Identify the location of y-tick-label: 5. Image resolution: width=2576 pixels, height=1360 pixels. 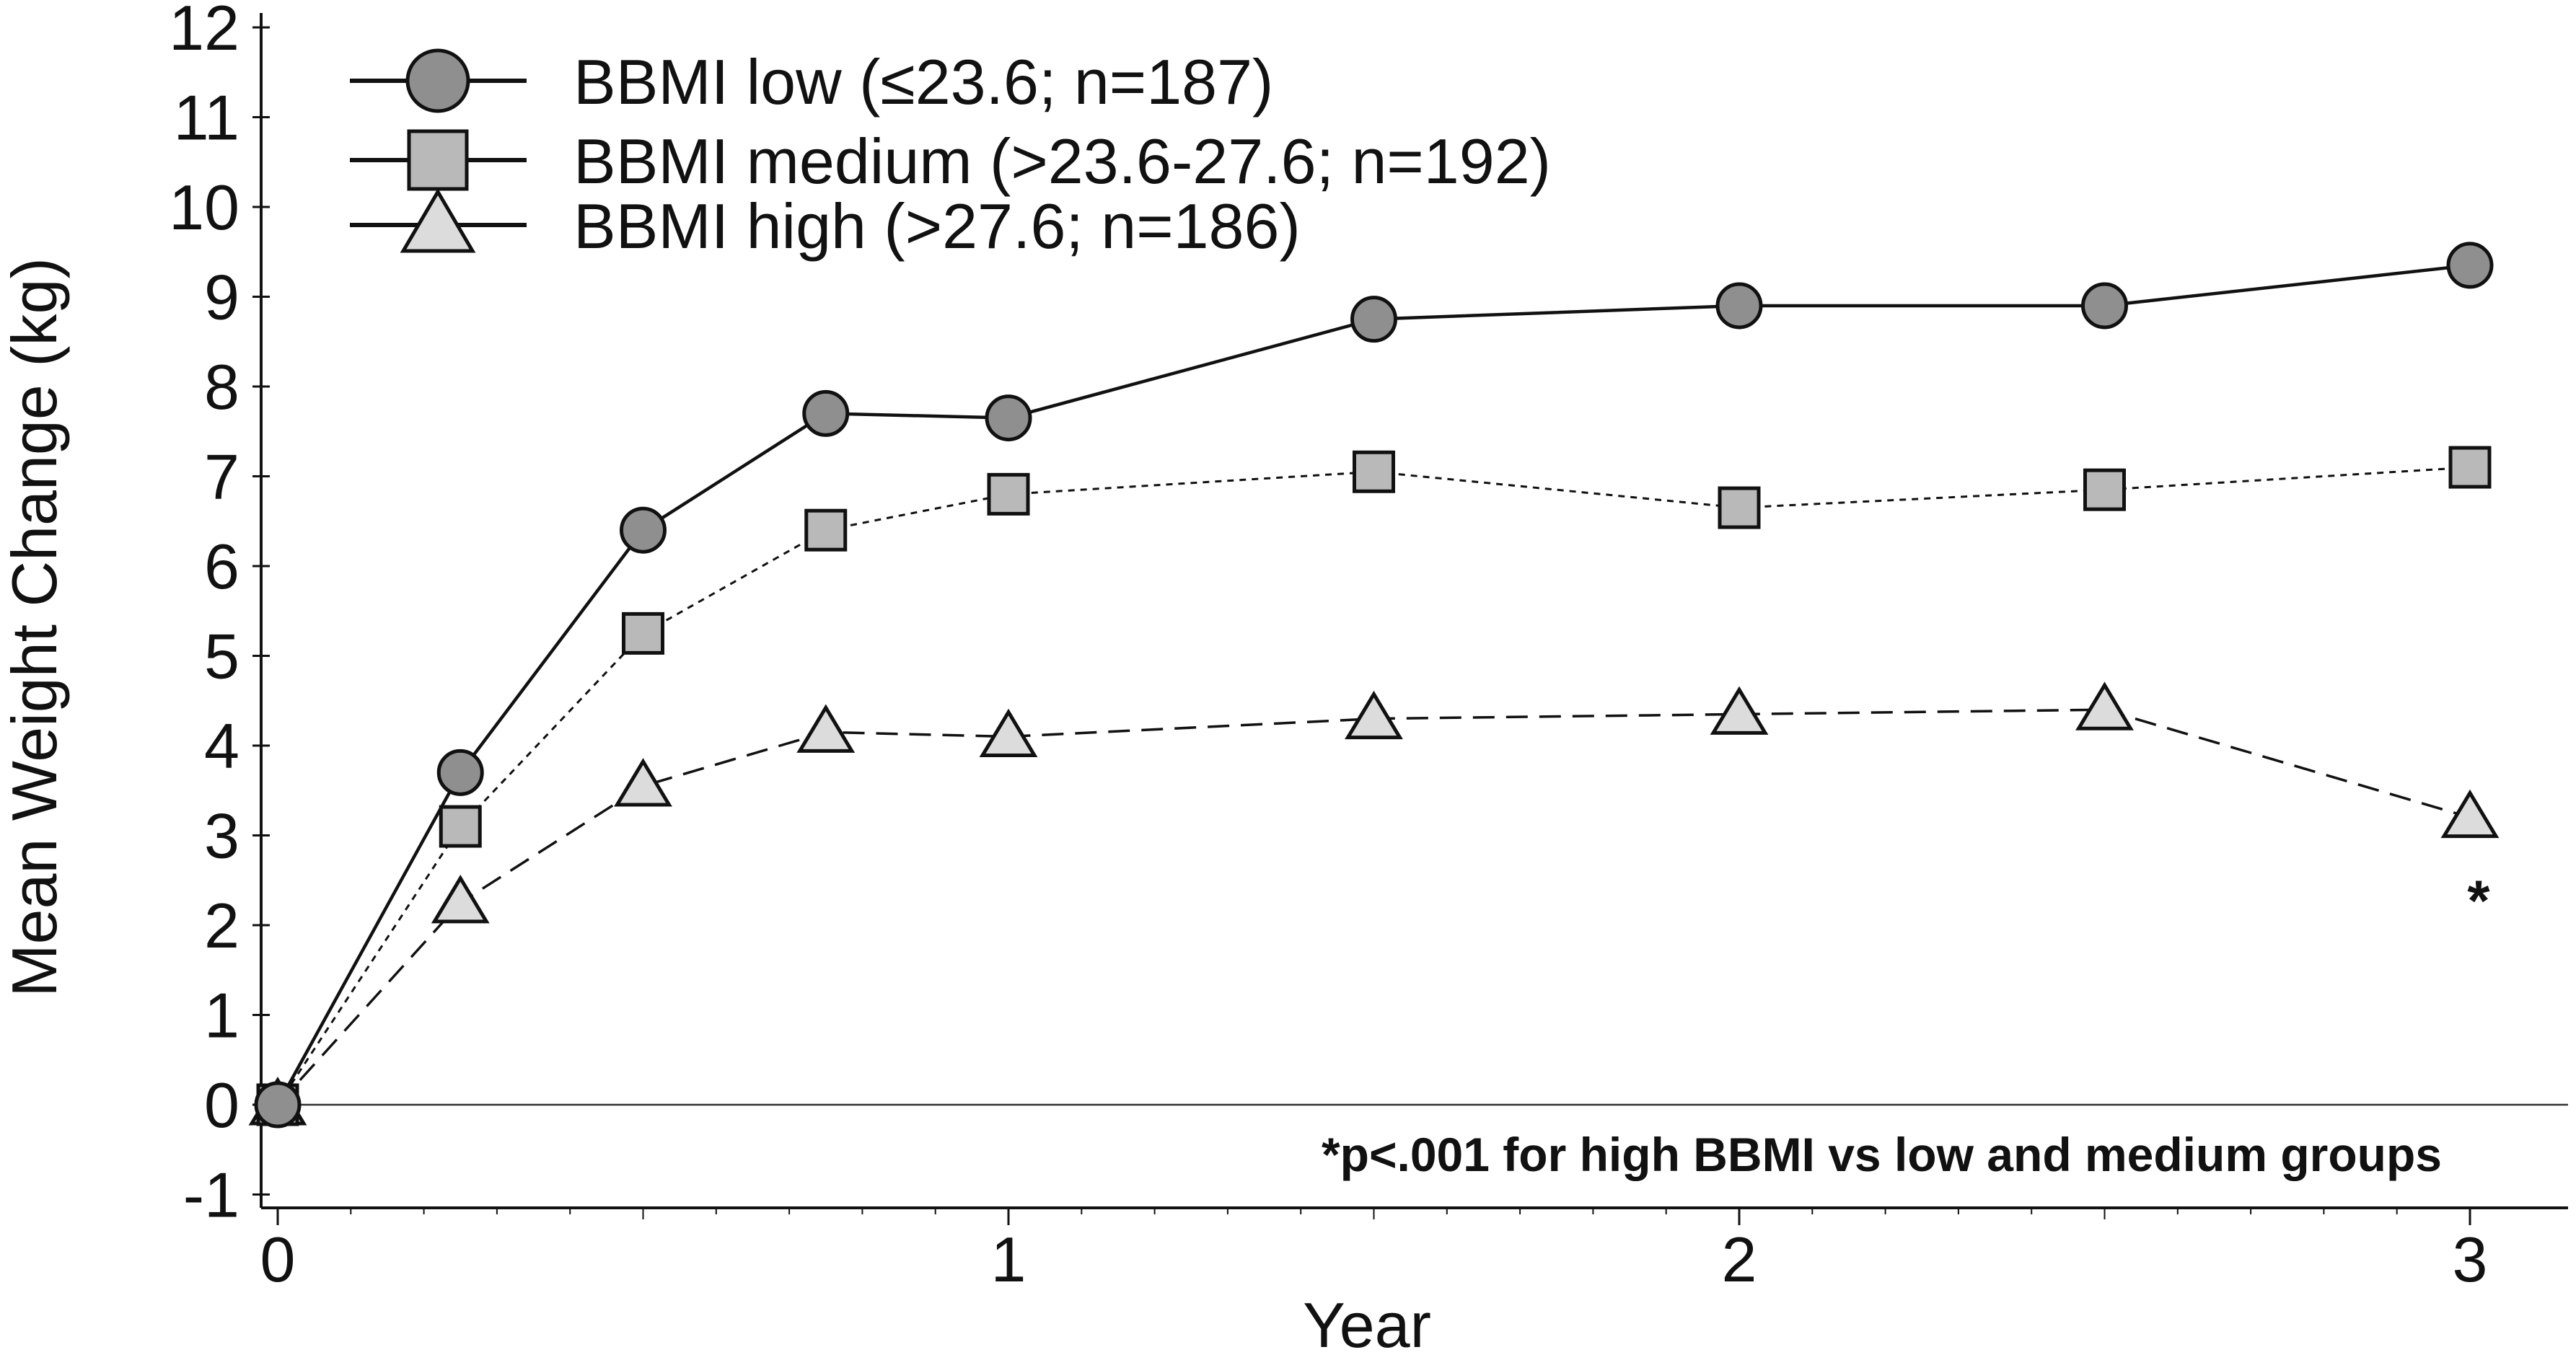
(221, 656).